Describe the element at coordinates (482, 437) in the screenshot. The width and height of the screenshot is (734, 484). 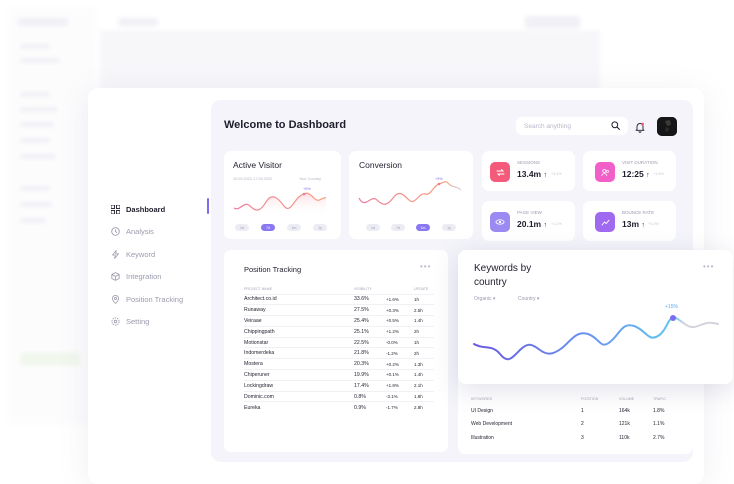
I see `keyword-name: Illustration` at that location.